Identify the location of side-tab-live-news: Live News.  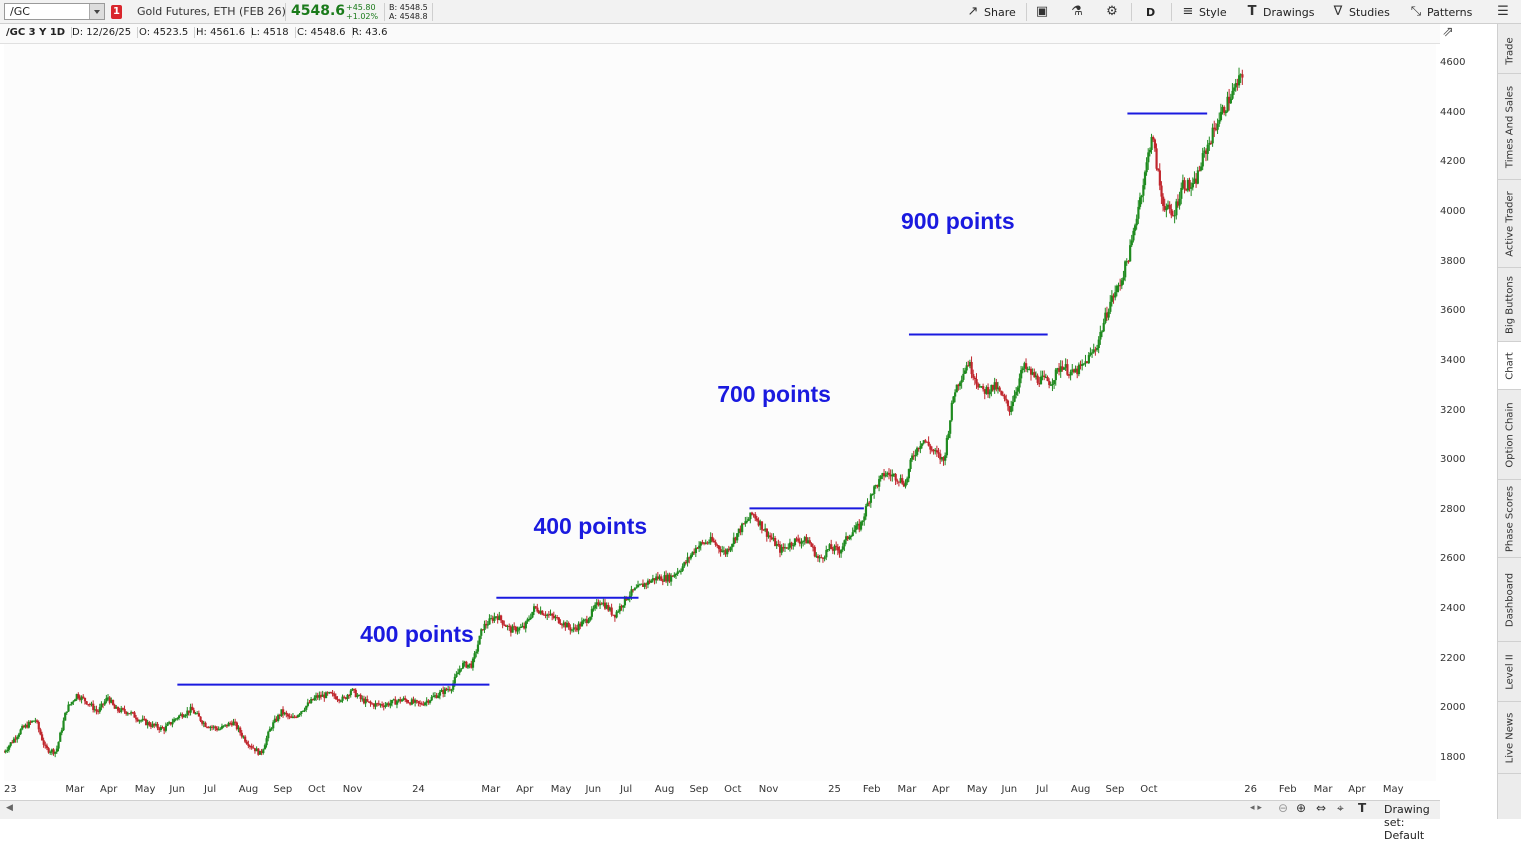
(1509, 738).